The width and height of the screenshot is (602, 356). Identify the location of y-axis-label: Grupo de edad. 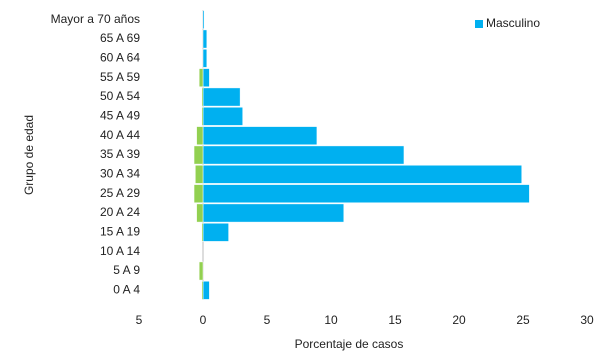
(29, 155).